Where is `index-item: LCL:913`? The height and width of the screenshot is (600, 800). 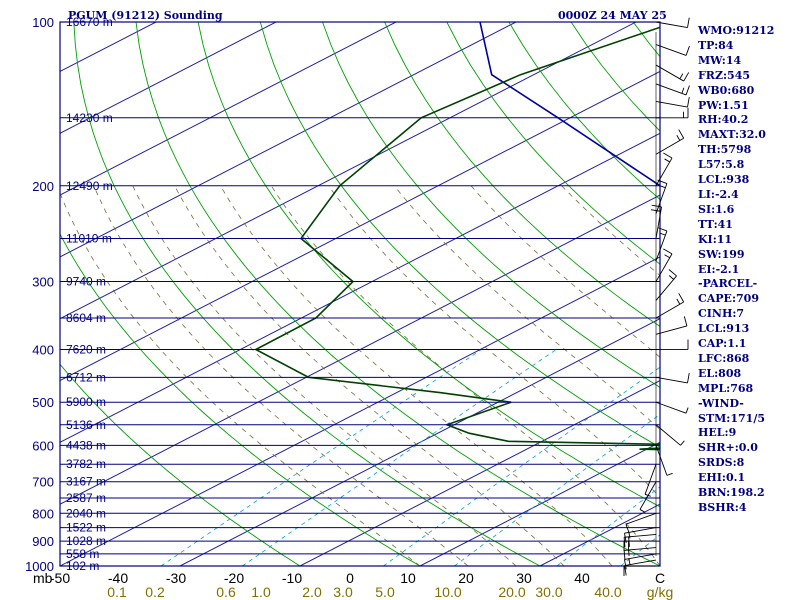
index-item: LCL:913 is located at coordinates (724, 329).